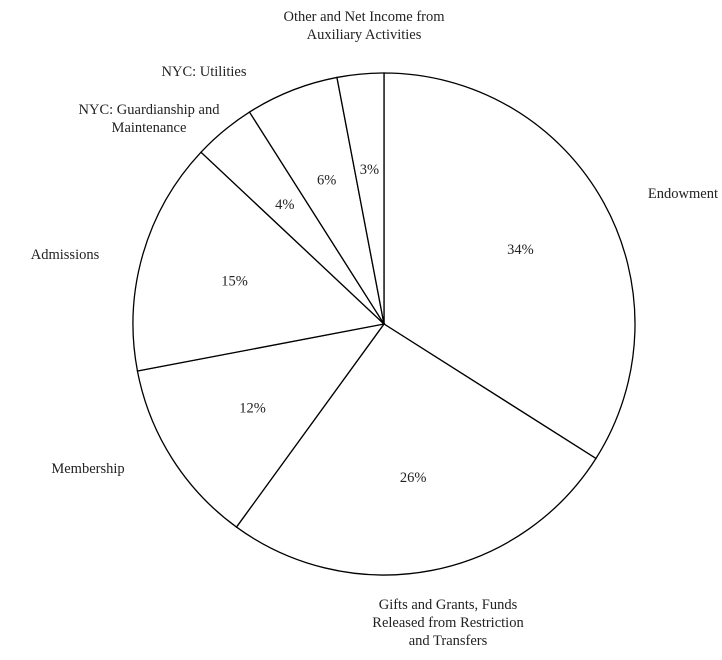  Describe the element at coordinates (234, 282) in the screenshot. I see `percent-label-4: 15%` at that location.